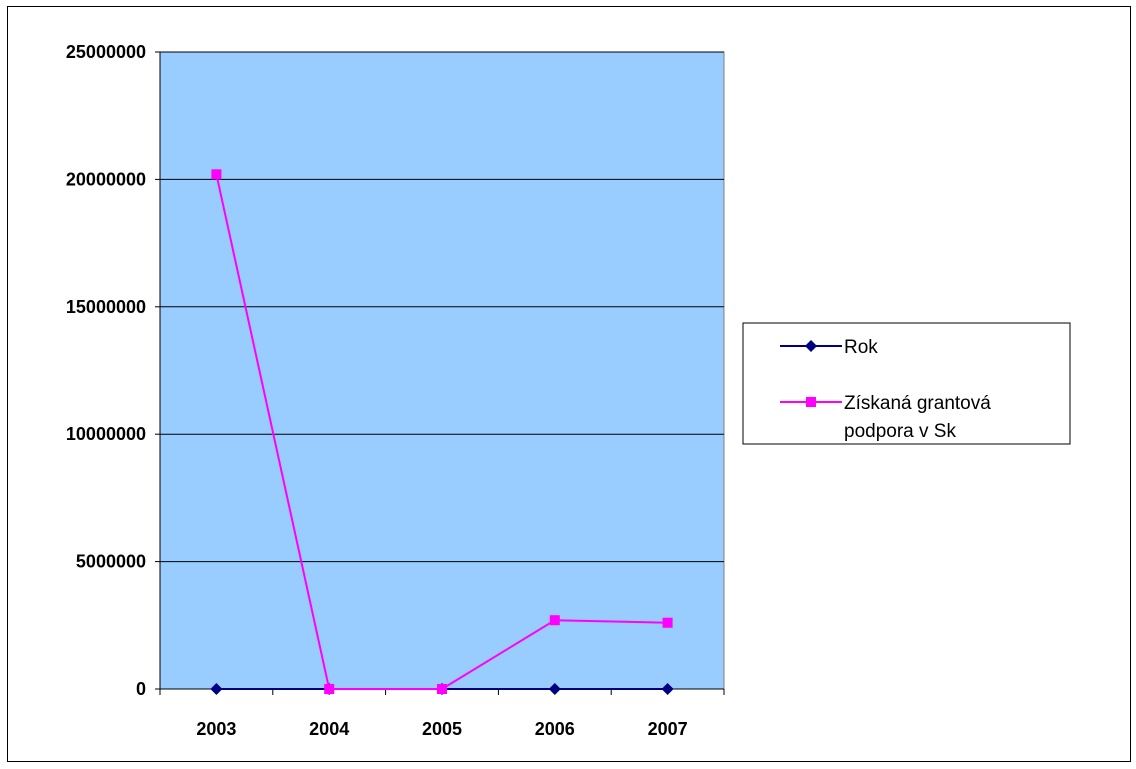  Describe the element at coordinates (111, 562) in the screenshot. I see `y-tick-label: 5000000` at that location.